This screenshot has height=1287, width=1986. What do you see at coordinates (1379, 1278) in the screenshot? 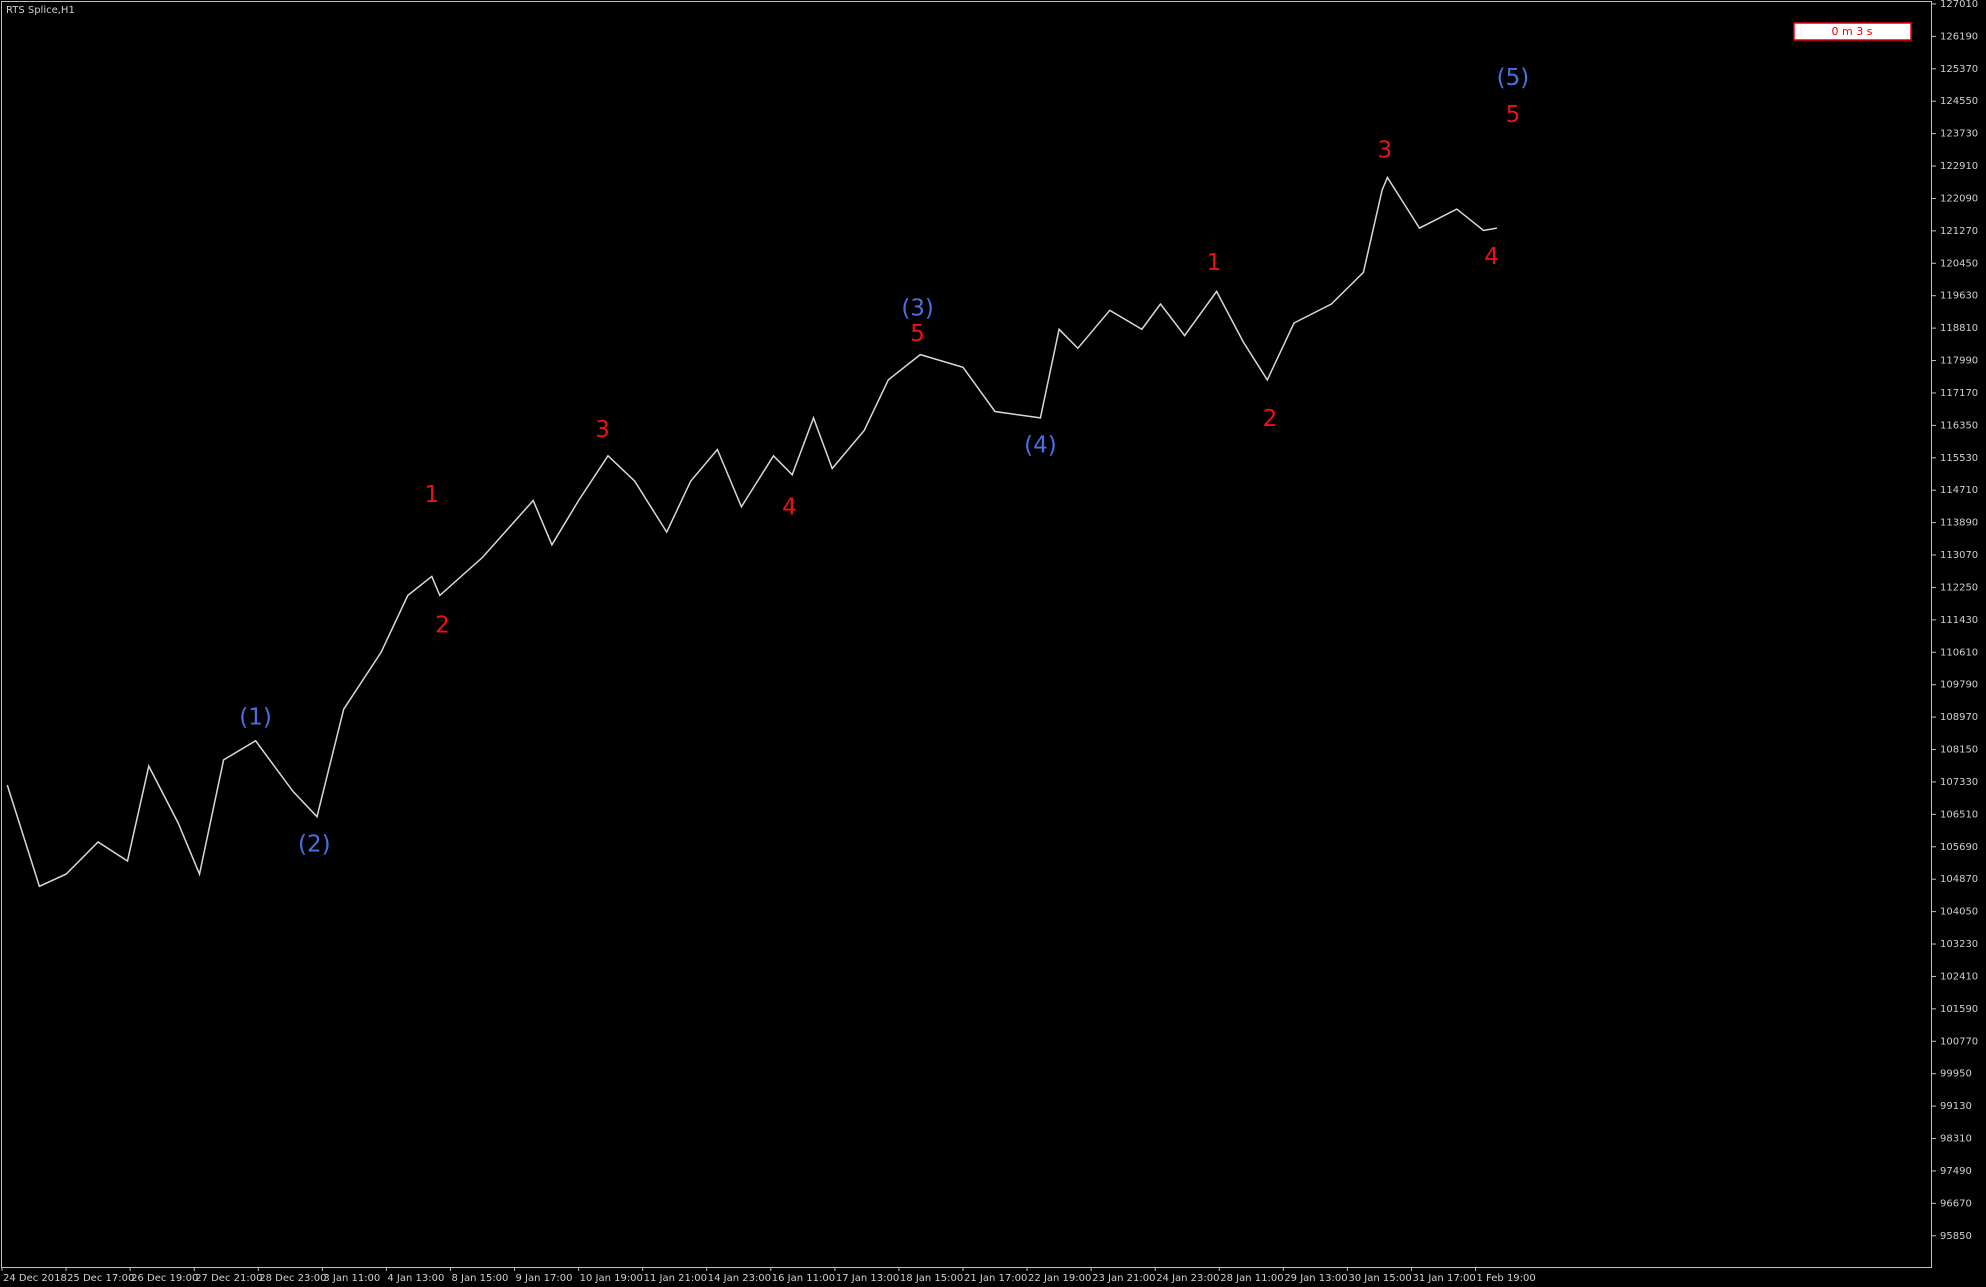
I see `x-tick-label: 30 Jan 15:00` at bounding box center [1379, 1278].